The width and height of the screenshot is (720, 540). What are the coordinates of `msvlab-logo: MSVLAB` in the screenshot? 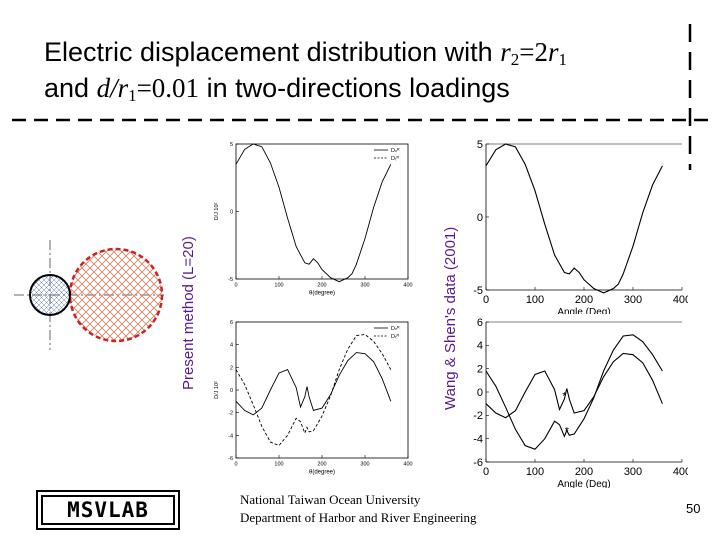 It's located at (108, 510).